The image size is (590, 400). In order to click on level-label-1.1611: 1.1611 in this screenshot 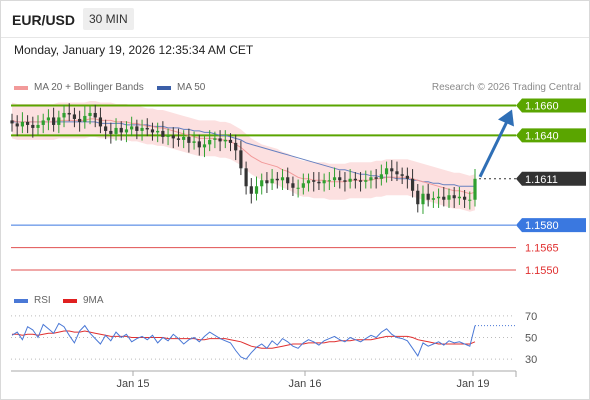, I will do `click(541, 180)`.